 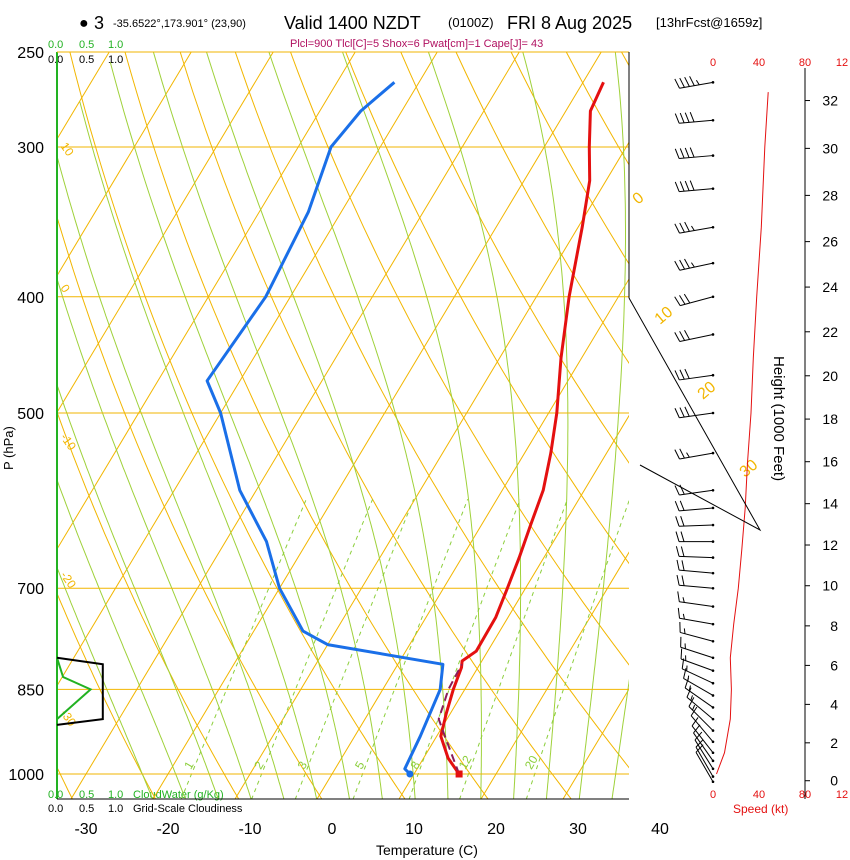 I want to click on wind-speed-profile, so click(x=742, y=433).